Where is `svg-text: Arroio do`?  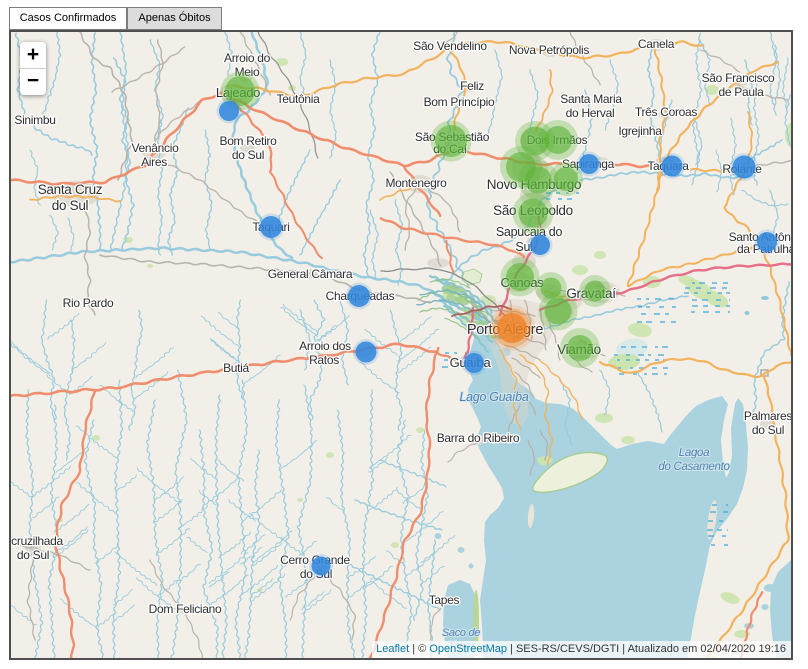 svg-text: Arroio do is located at coordinates (247, 58).